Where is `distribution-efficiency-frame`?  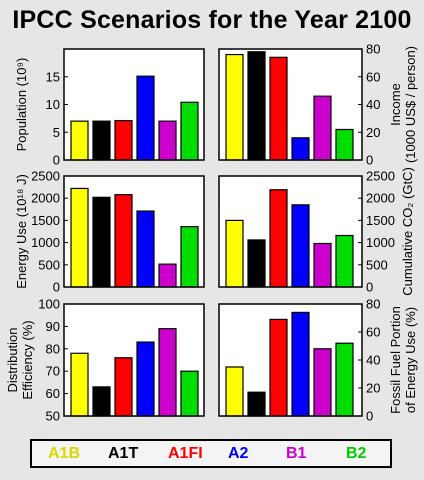 distribution-efficiency-frame is located at coordinates (134, 360).